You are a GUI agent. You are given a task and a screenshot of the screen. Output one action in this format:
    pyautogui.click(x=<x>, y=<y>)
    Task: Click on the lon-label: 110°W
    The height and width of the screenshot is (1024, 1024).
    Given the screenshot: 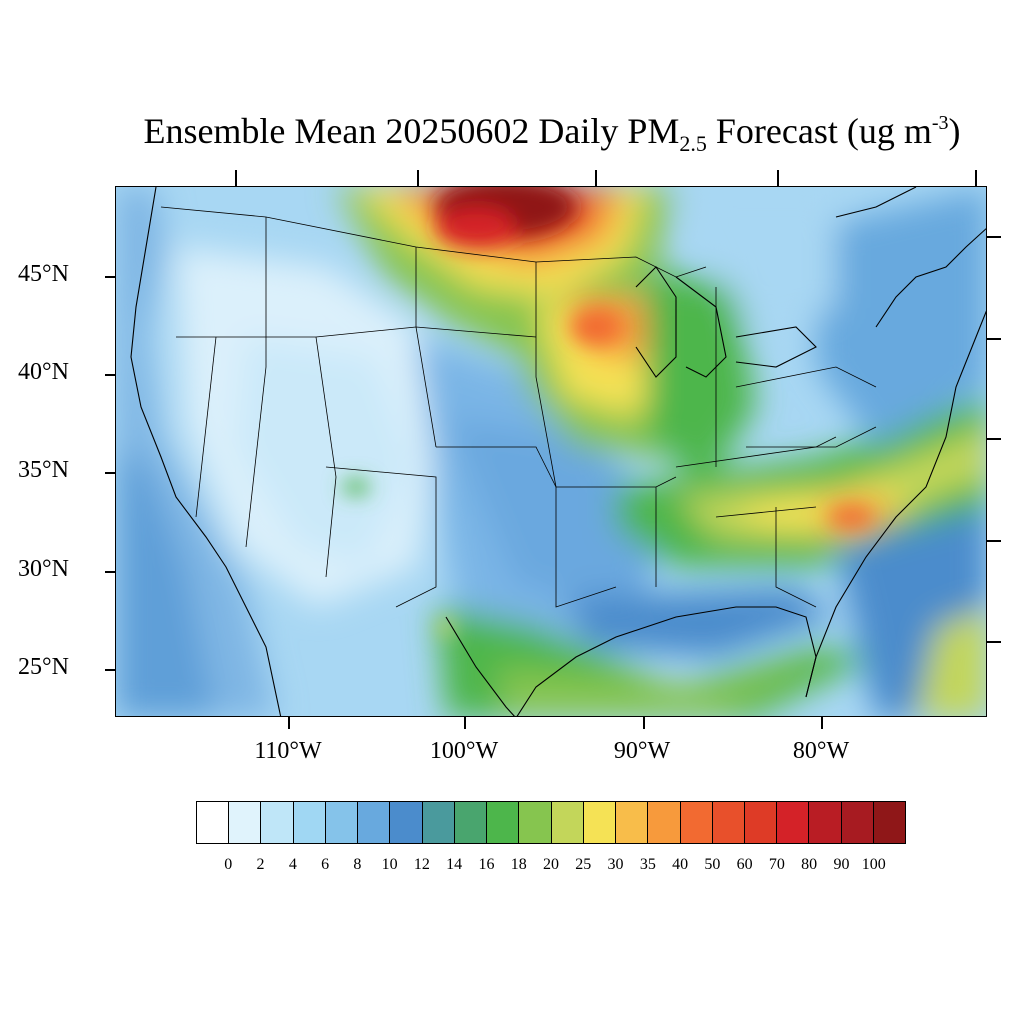 What is the action you would take?
    pyautogui.click(x=288, y=751)
    